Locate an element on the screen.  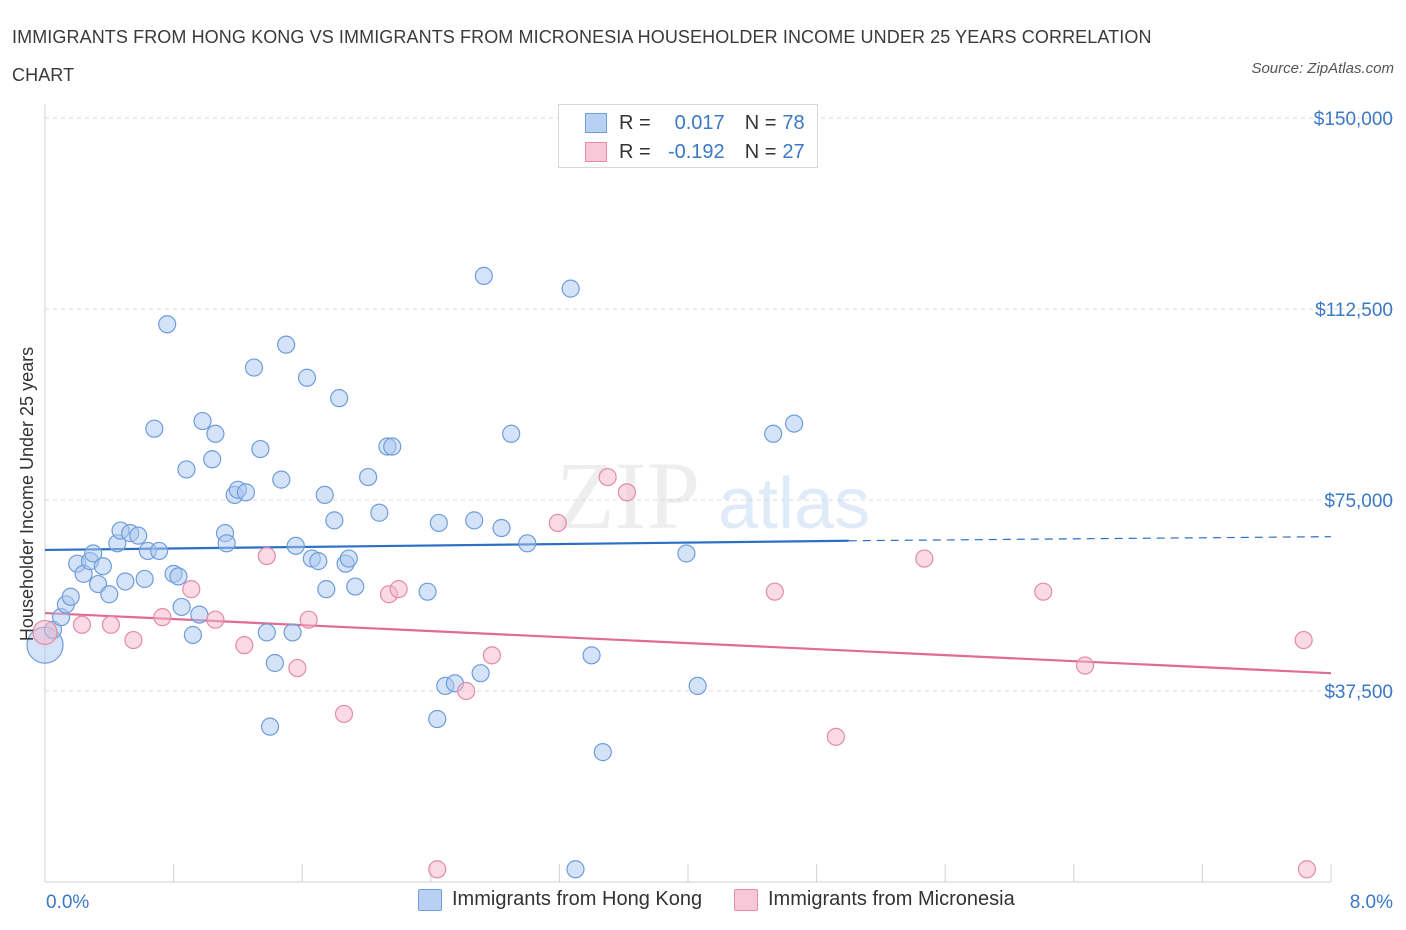
y-tick-label: $75,000 is located at coordinates (1358, 501).